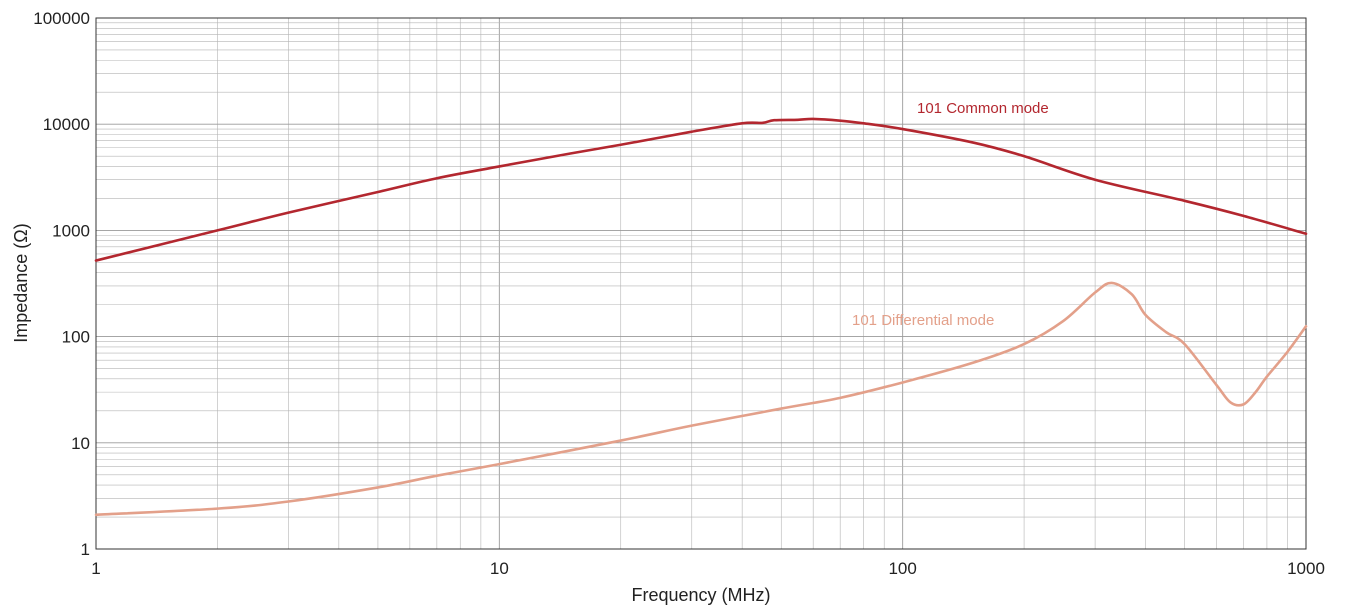 The width and height of the screenshot is (1346, 610). Describe the element at coordinates (923, 320) in the screenshot. I see `series-label-differential-mode: 101 Differential mode` at that location.